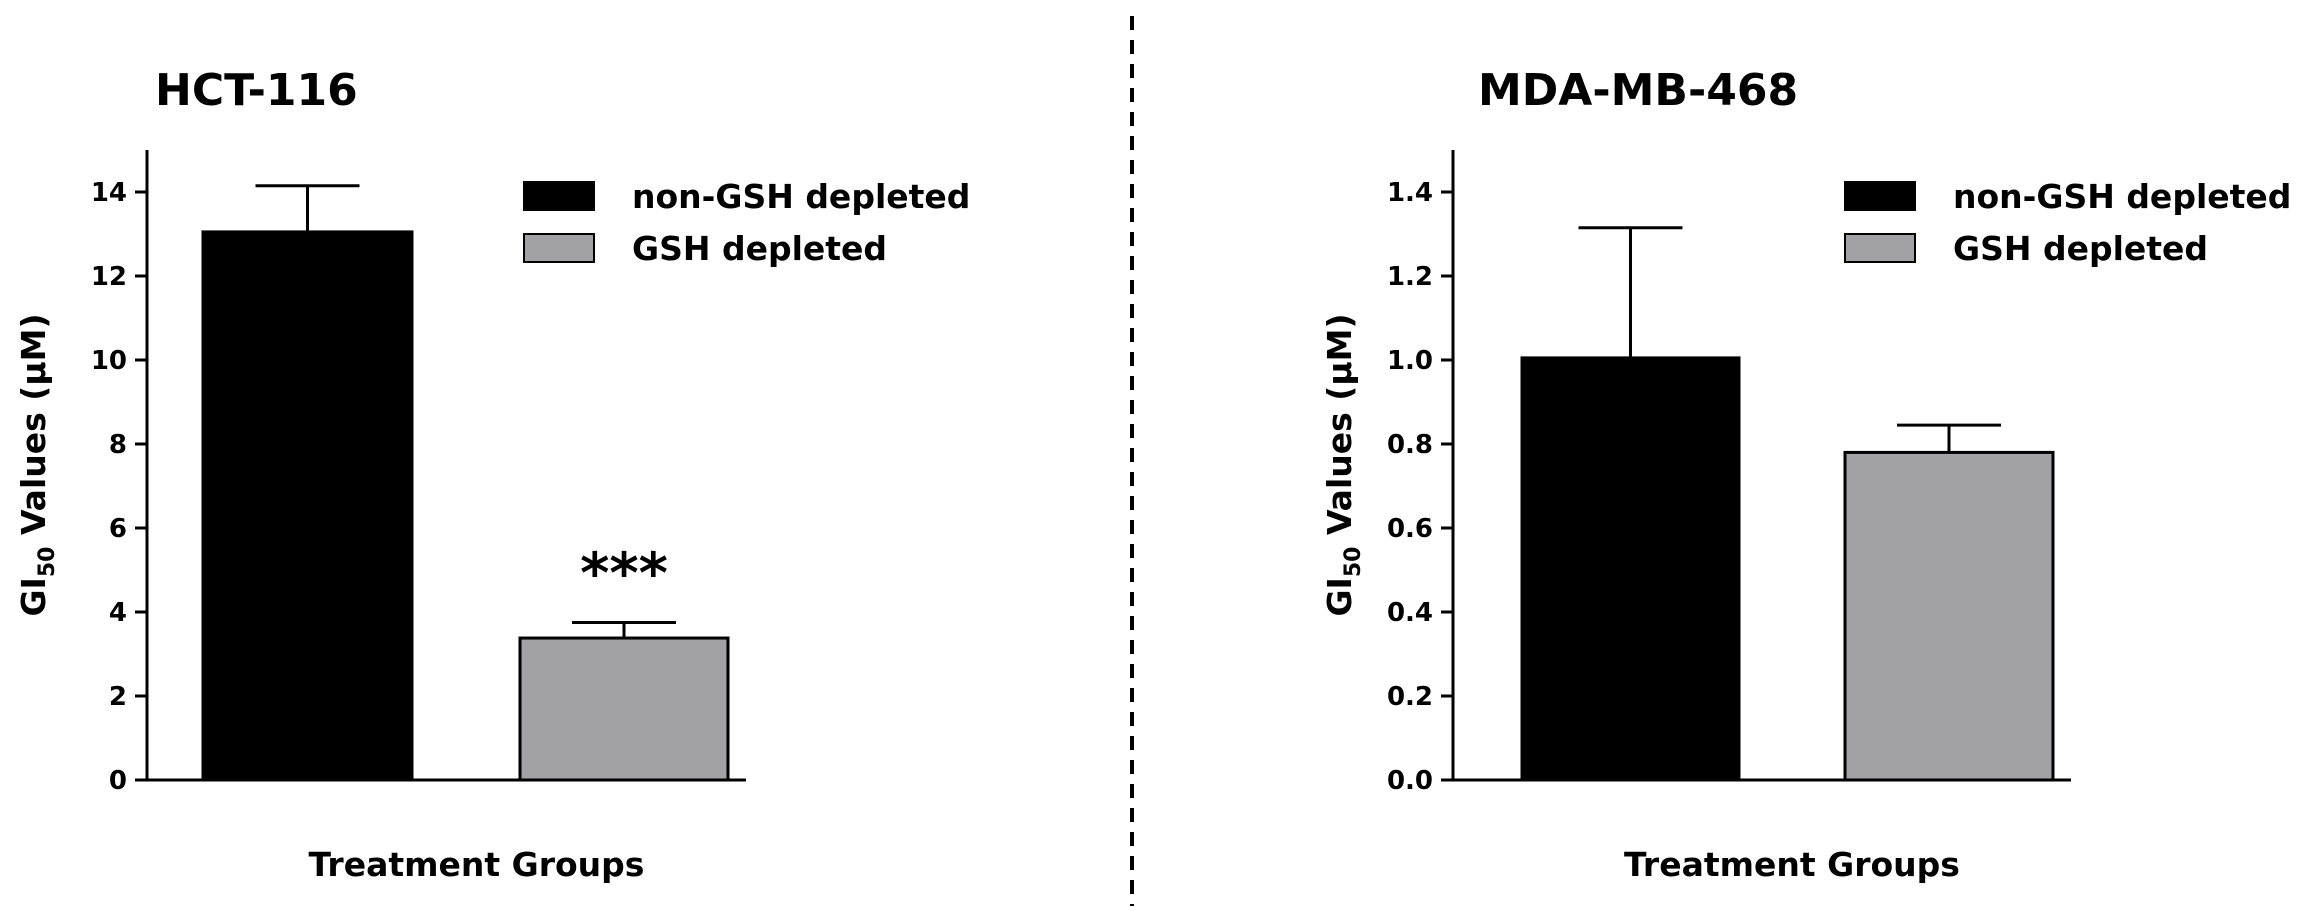  I want to click on y-tick-label: 0.2, so click(1410, 697).